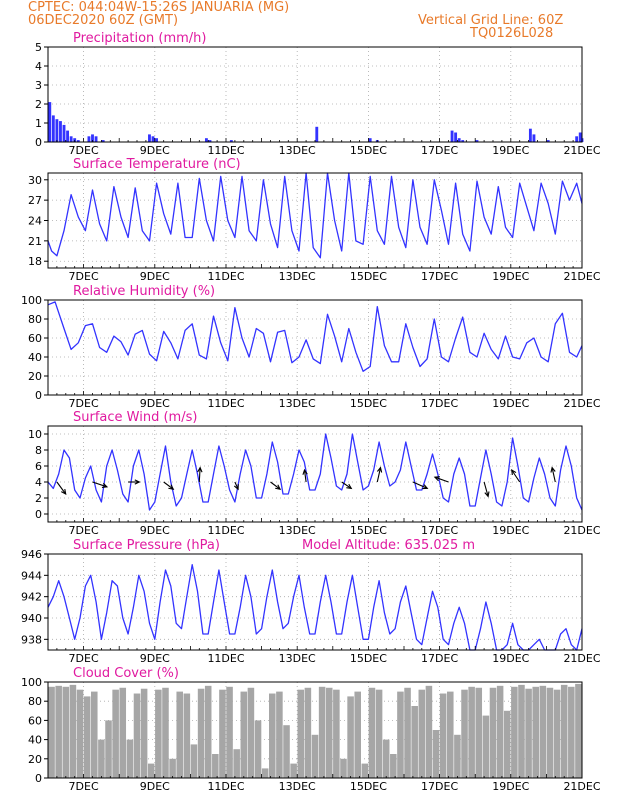 Image resolution: width=618 pixels, height=800 pixels. What do you see at coordinates (315, 472) in the screenshot?
I see `wind-speed-line` at bounding box center [315, 472].